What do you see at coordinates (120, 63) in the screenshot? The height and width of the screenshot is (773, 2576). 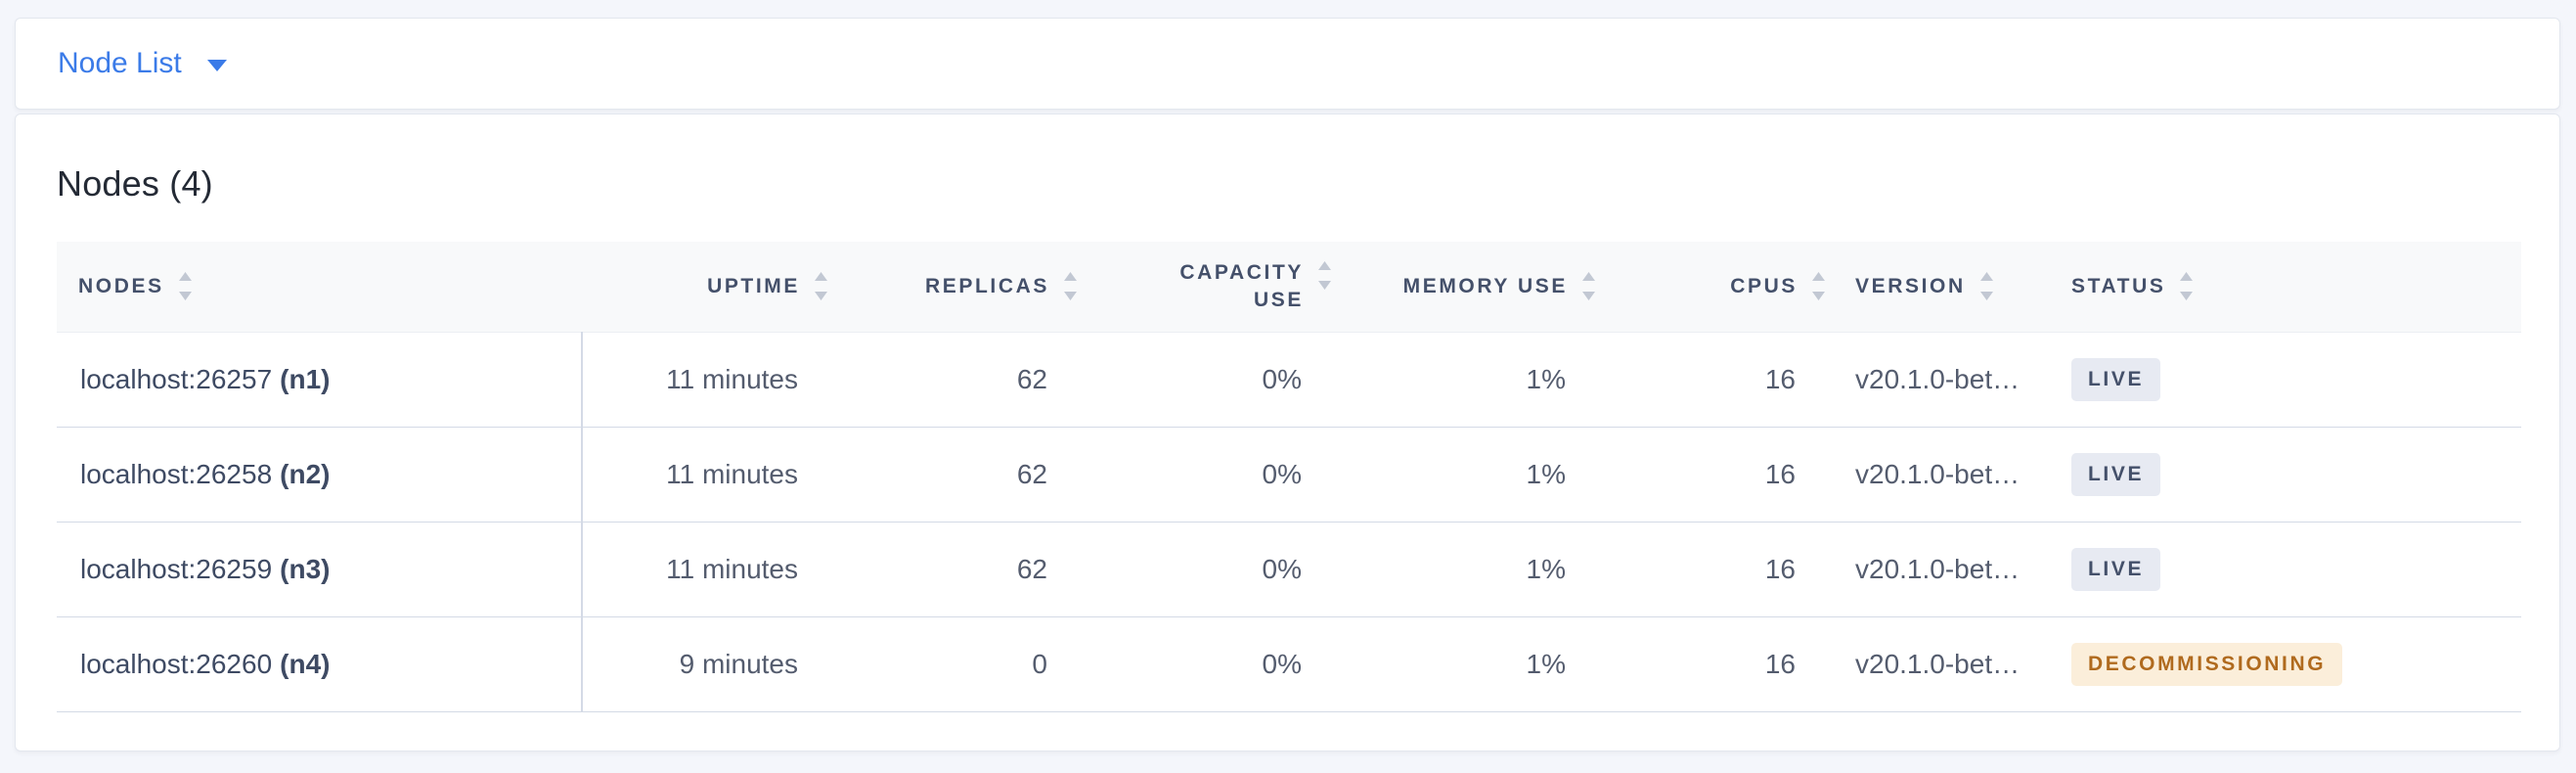 I see `view-selector-label: Node List` at bounding box center [120, 63].